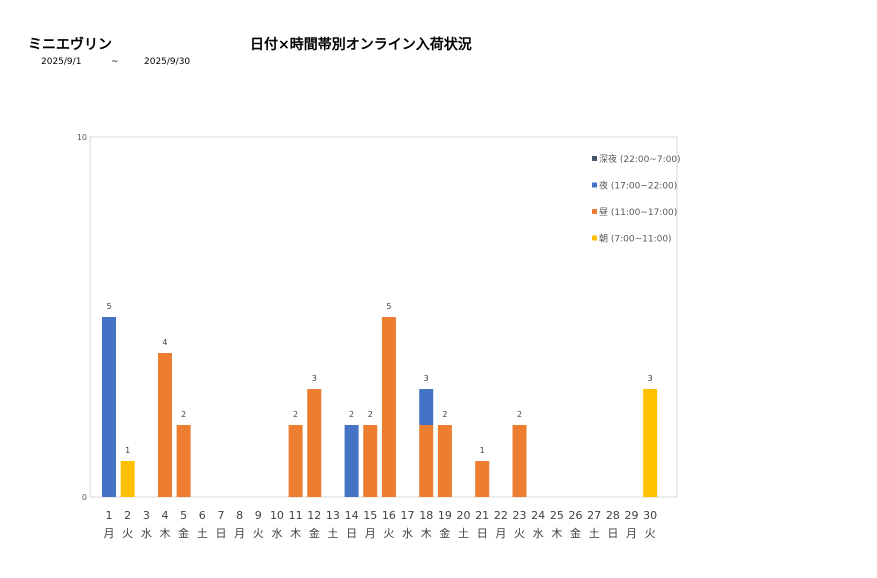 This screenshot has width=877, height=578. What do you see at coordinates (520, 515) in the screenshot?
I see `x-tick-label: 23` at bounding box center [520, 515].